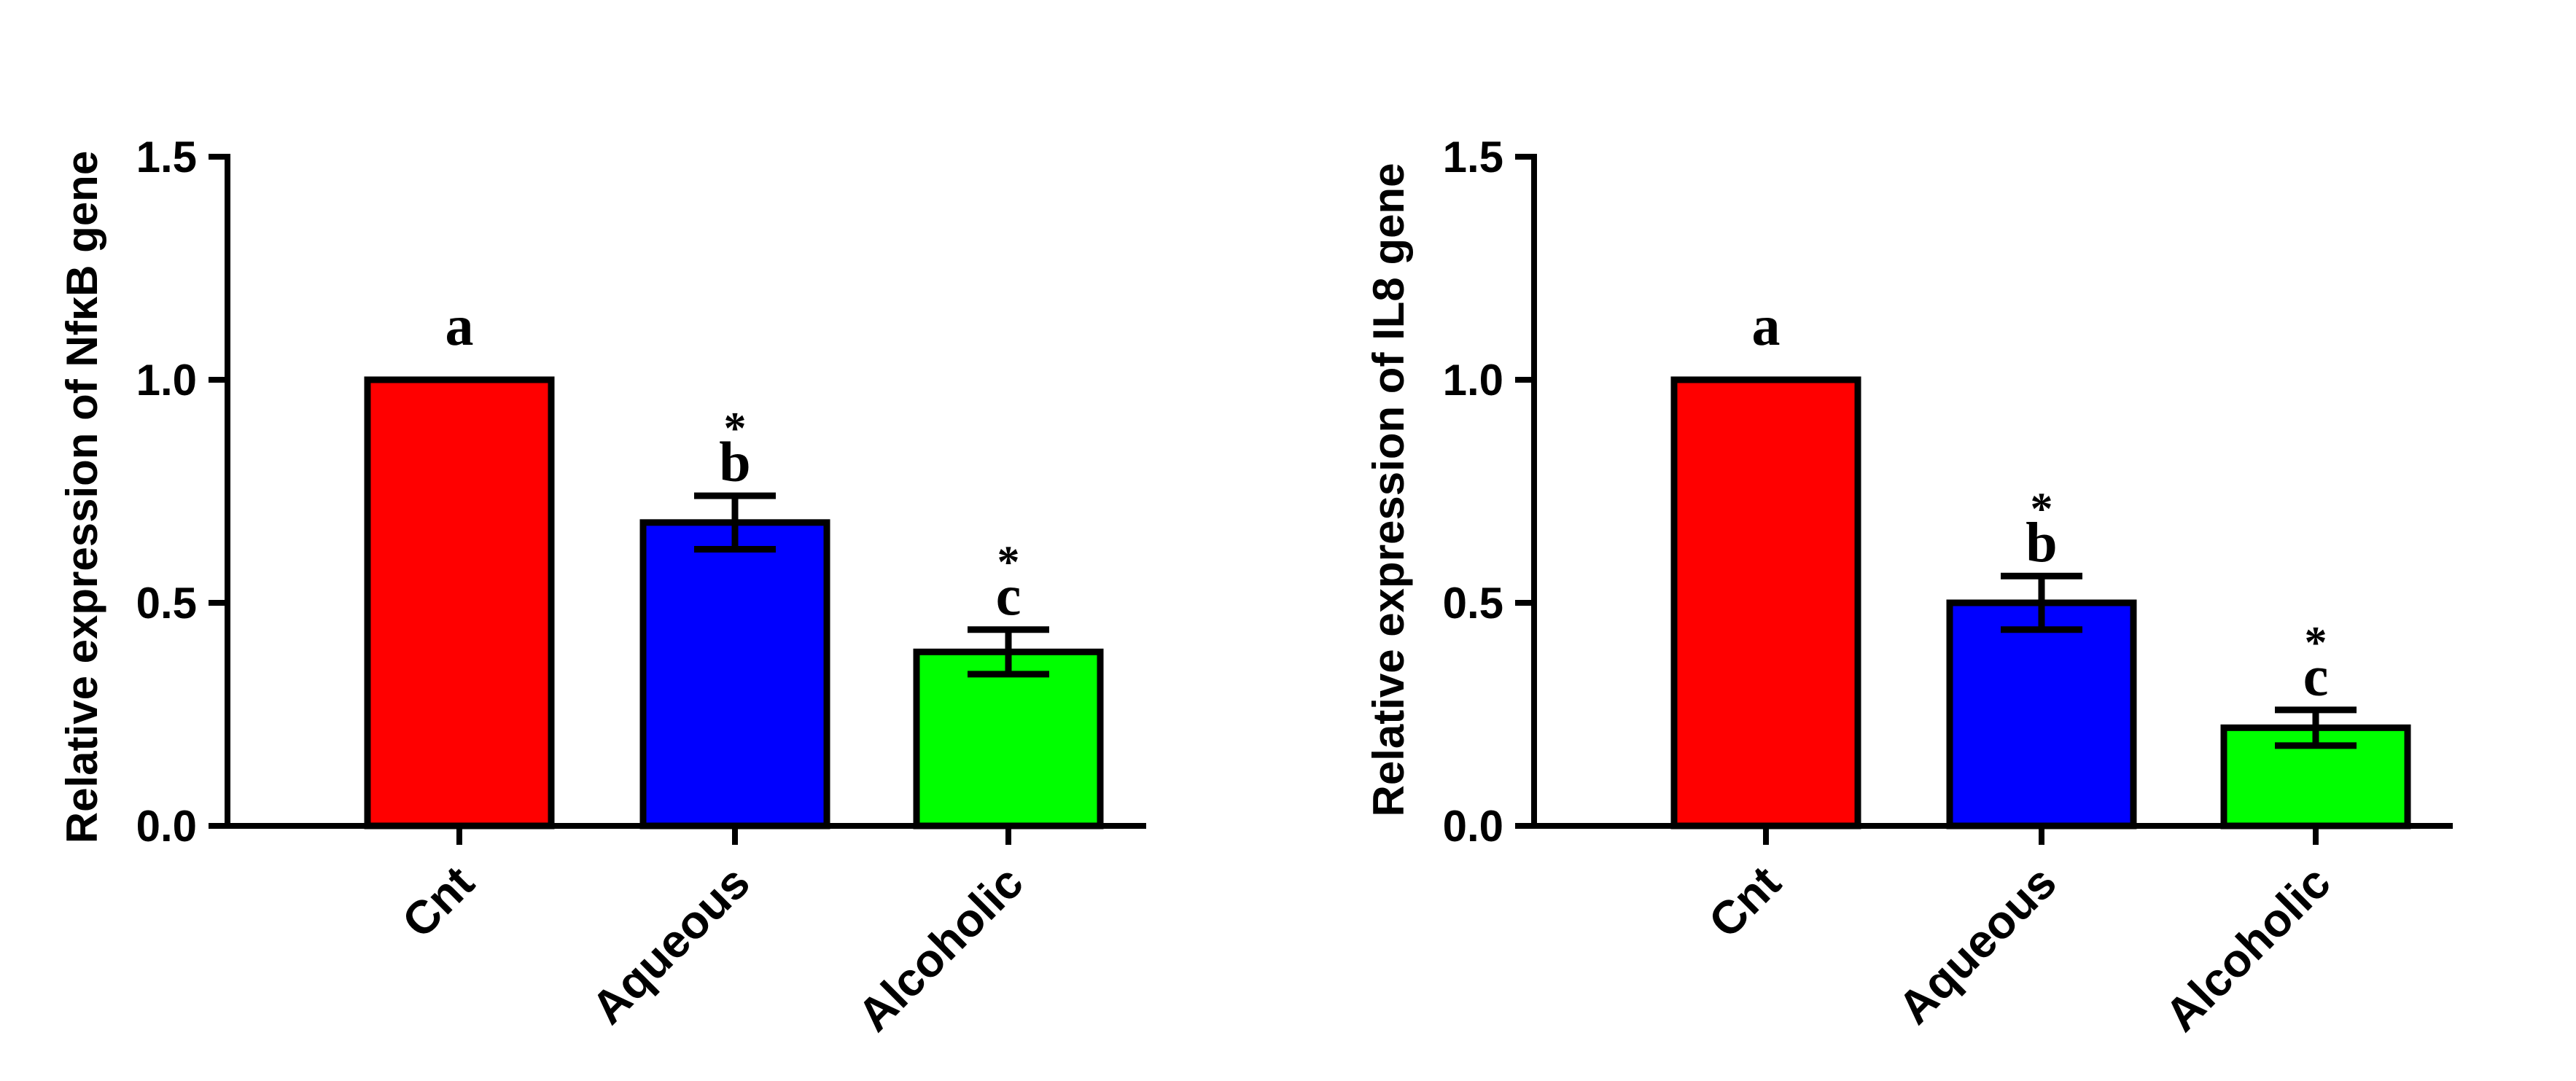 The height and width of the screenshot is (1081, 2576). What do you see at coordinates (459, 325) in the screenshot?
I see `nfkb-significance-letter: a` at bounding box center [459, 325].